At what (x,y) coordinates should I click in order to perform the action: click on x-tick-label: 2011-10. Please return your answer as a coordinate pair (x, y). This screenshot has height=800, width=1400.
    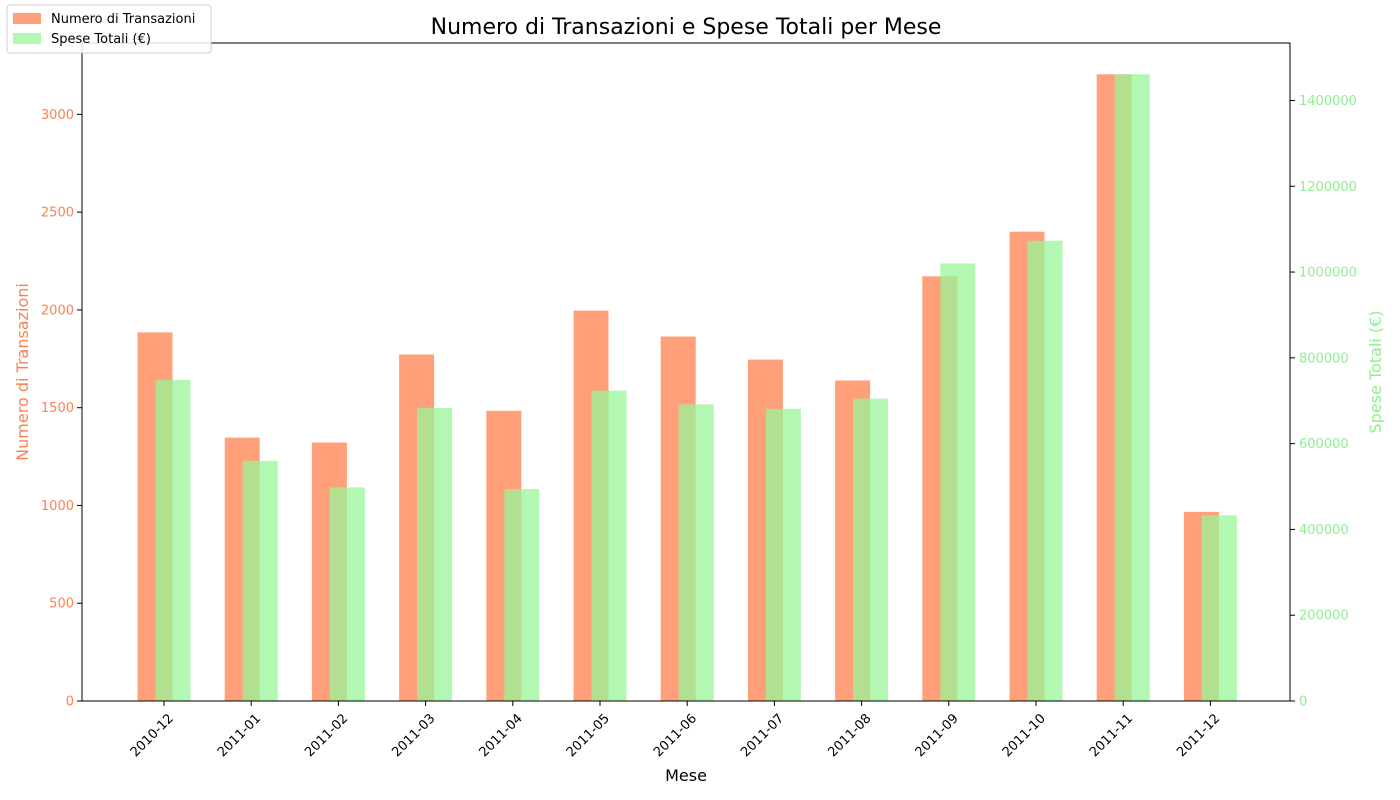
    Looking at the image, I should click on (1024, 735).